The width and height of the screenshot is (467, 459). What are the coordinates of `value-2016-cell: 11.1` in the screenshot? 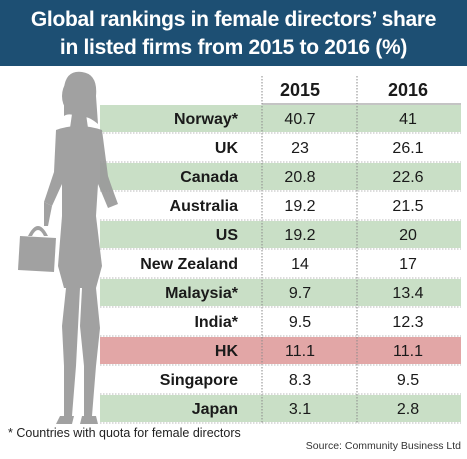 It's located at (408, 351).